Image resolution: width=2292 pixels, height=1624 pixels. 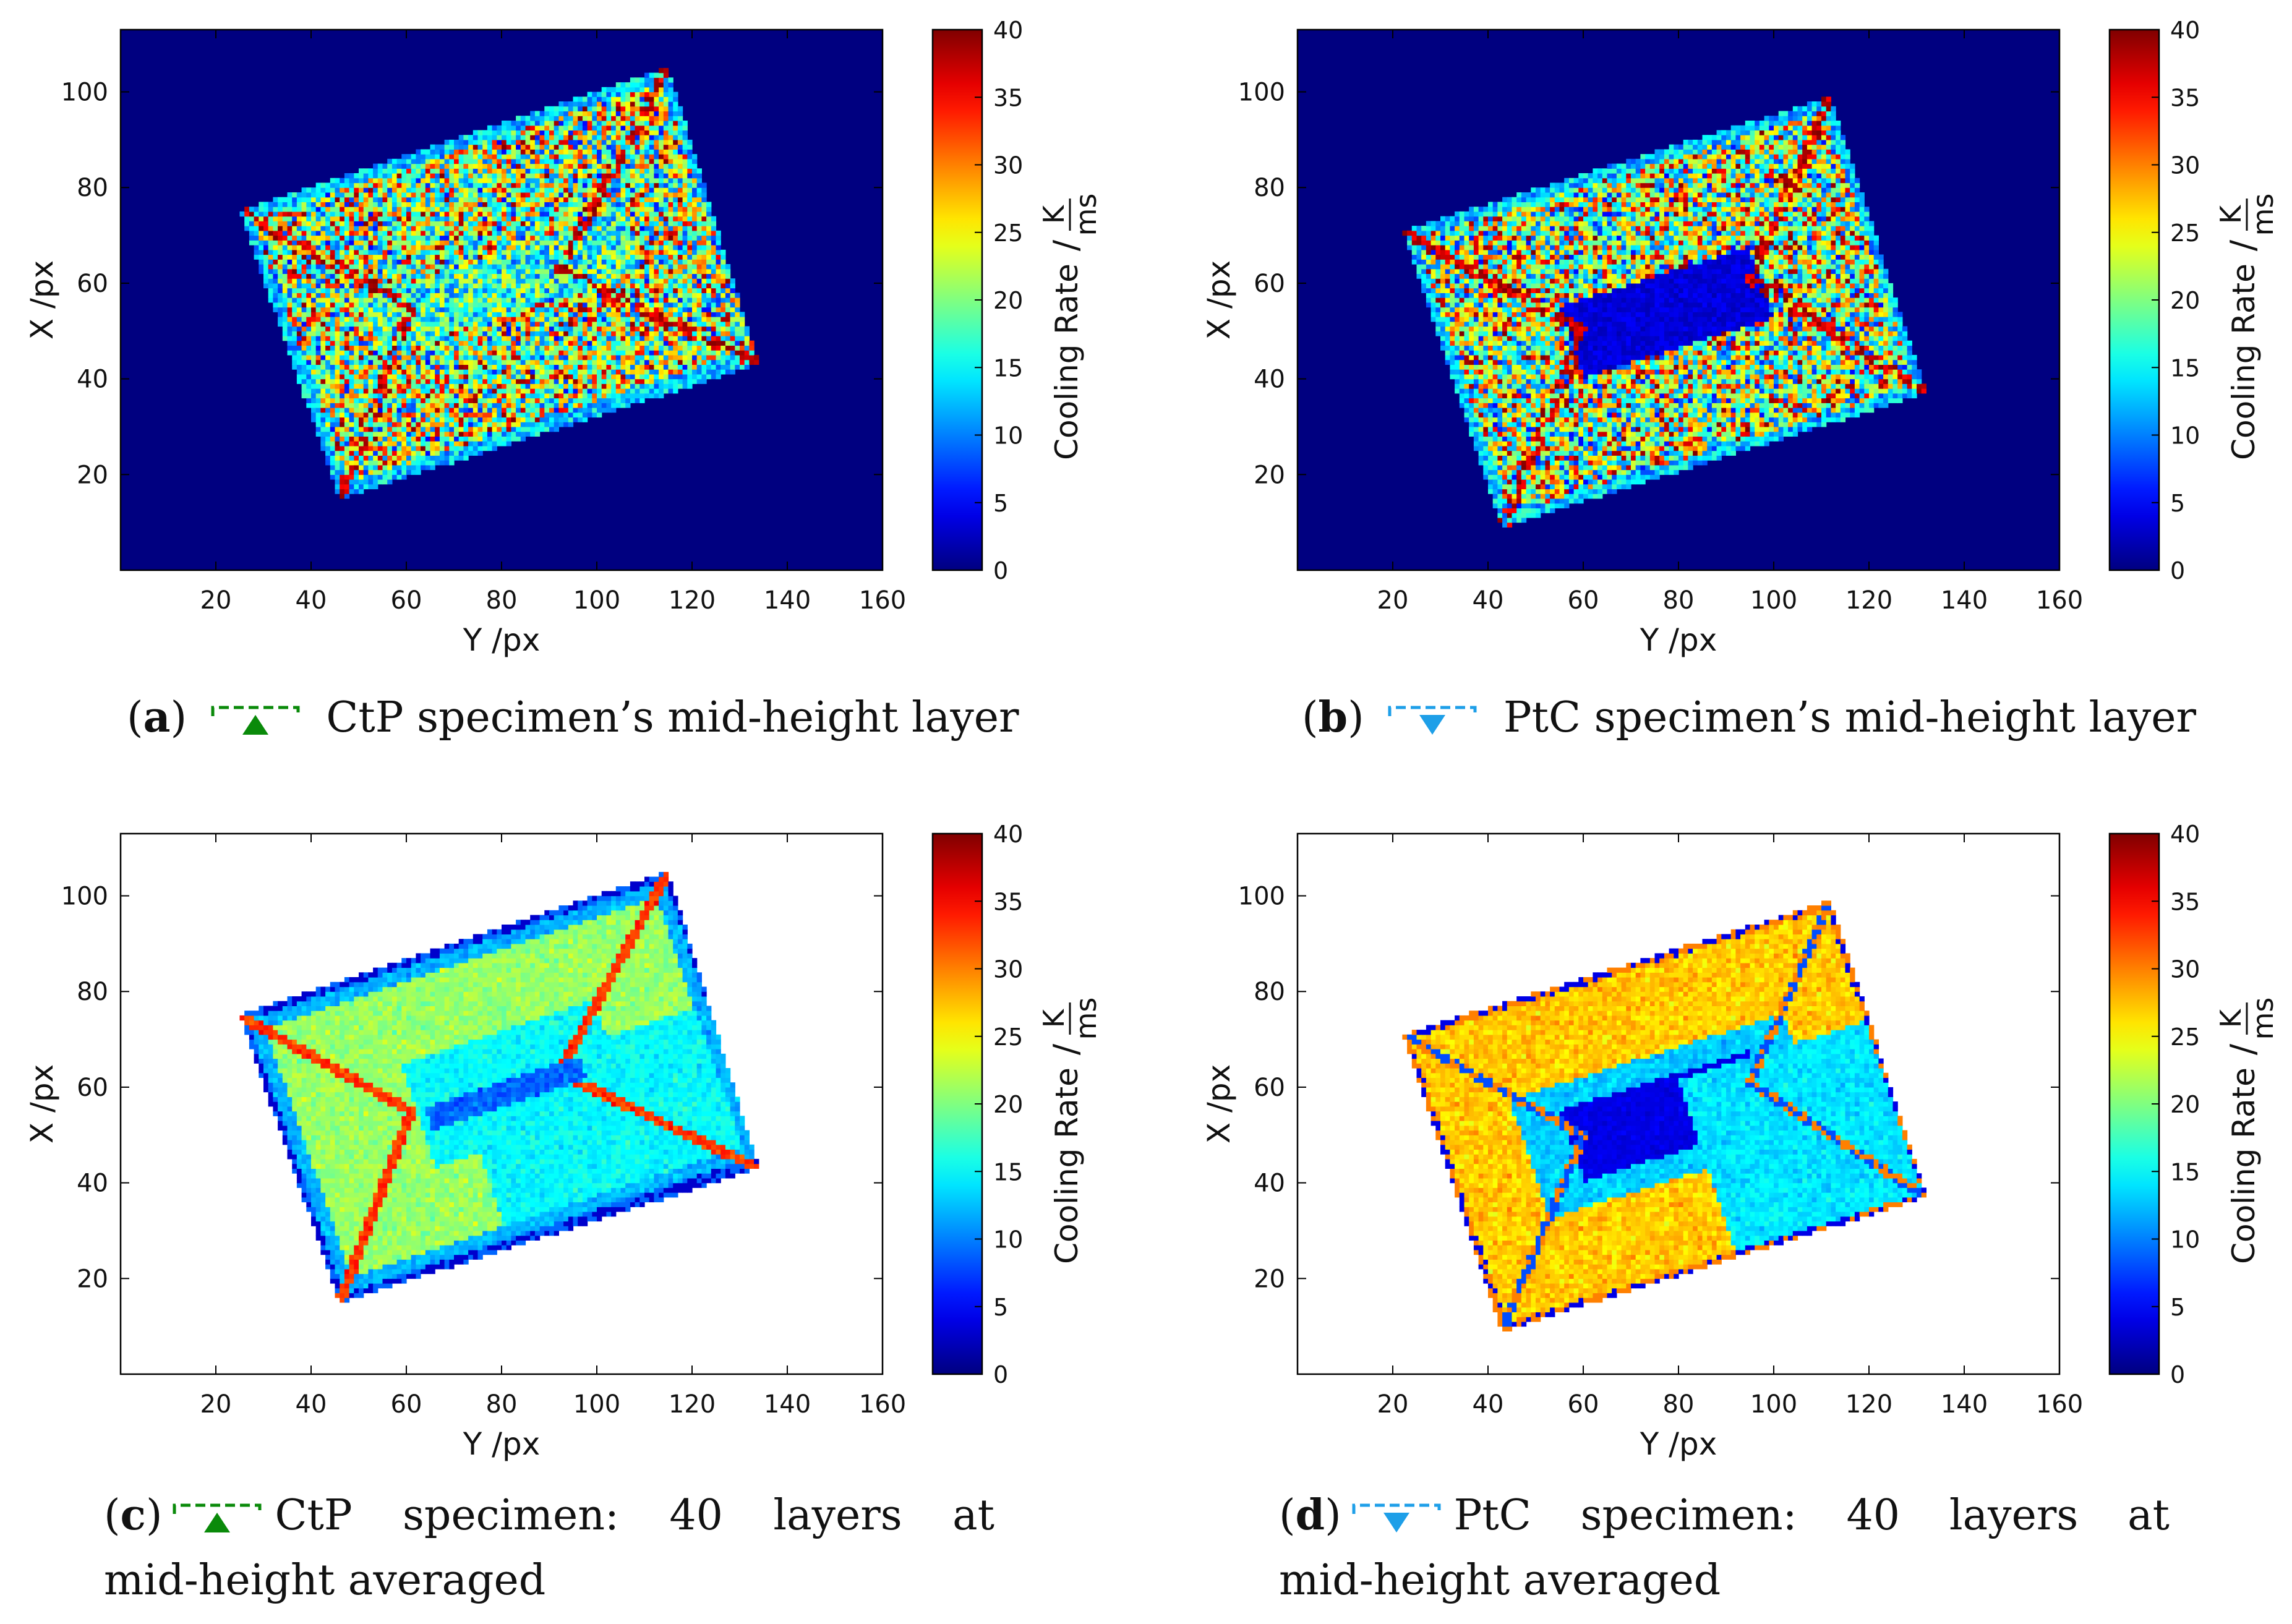 I want to click on caption-d-line1: PtC specimen: 40 layers at, so click(x=1812, y=1515).